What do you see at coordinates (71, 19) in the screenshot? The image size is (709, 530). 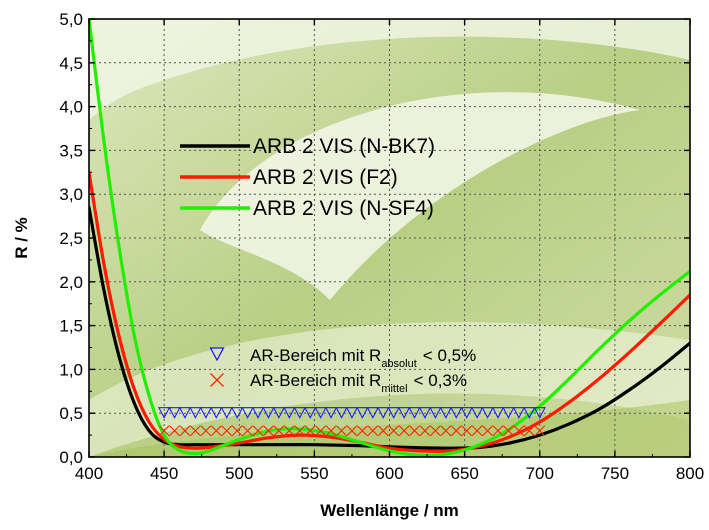 I see `y-tick-label: 5,0` at bounding box center [71, 19].